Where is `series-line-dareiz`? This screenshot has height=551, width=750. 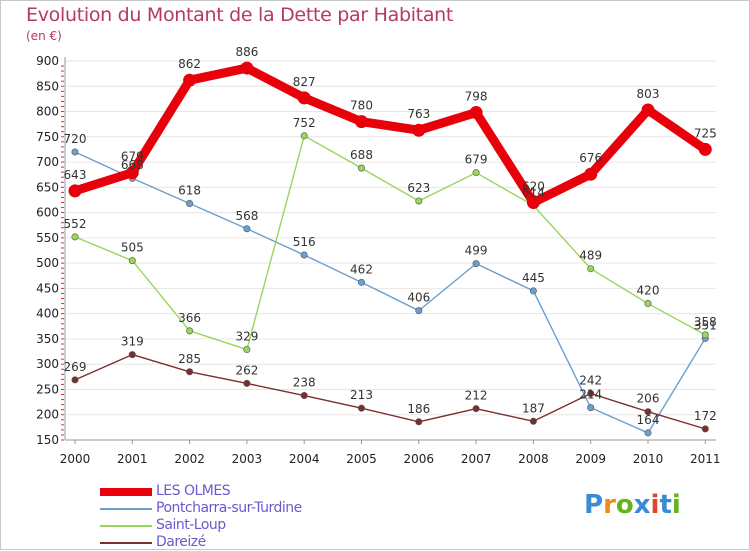 series-line-dareiz is located at coordinates (390, 391).